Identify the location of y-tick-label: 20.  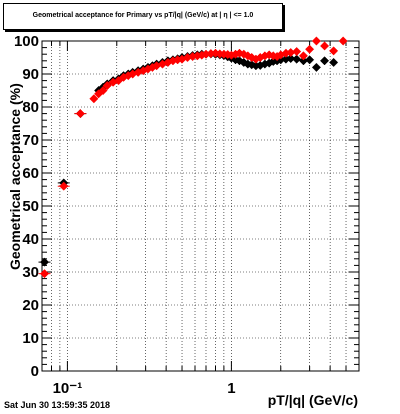
(30, 305).